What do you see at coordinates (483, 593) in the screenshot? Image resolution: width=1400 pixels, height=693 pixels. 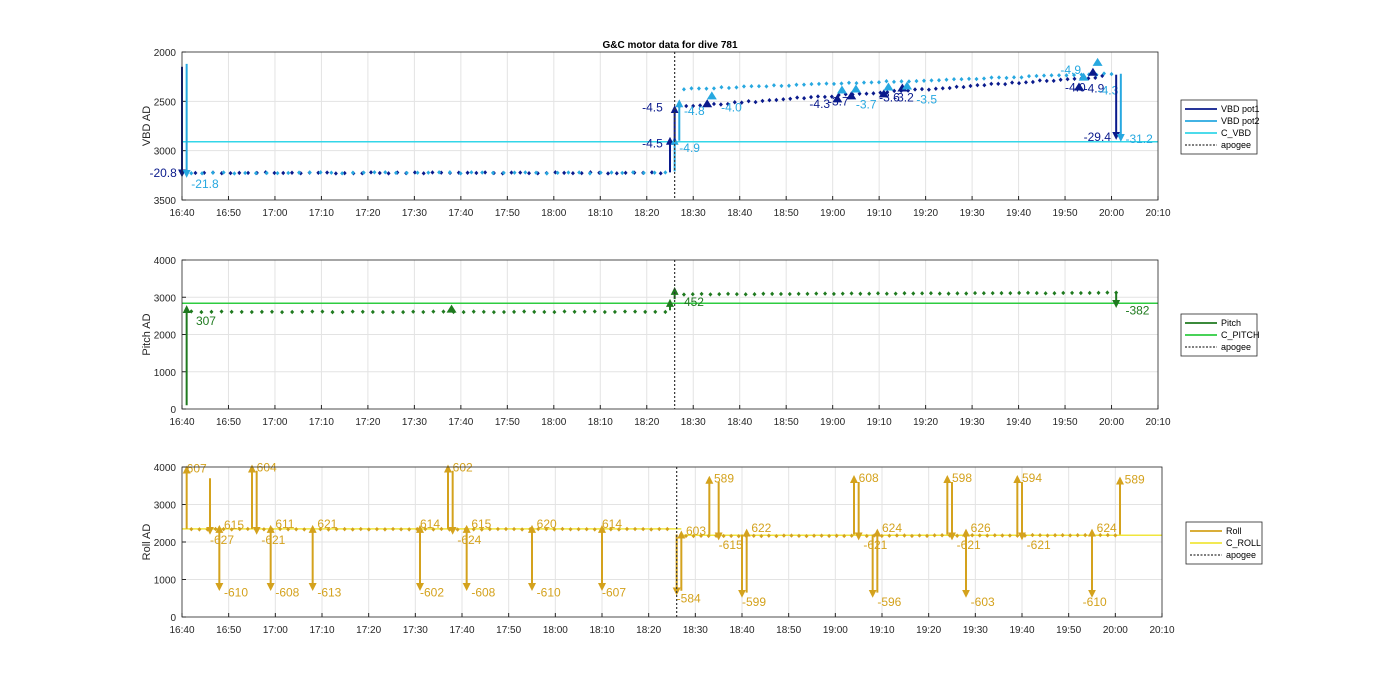 I see `move-label: -608` at bounding box center [483, 593].